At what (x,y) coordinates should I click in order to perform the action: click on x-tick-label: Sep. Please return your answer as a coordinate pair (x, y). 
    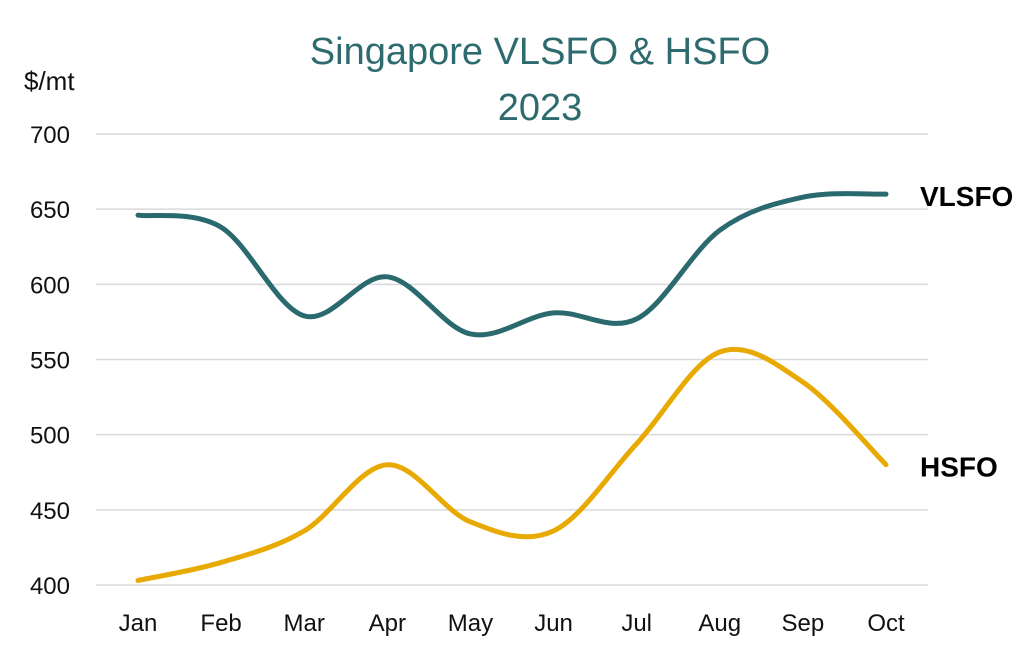
    Looking at the image, I should click on (803, 623).